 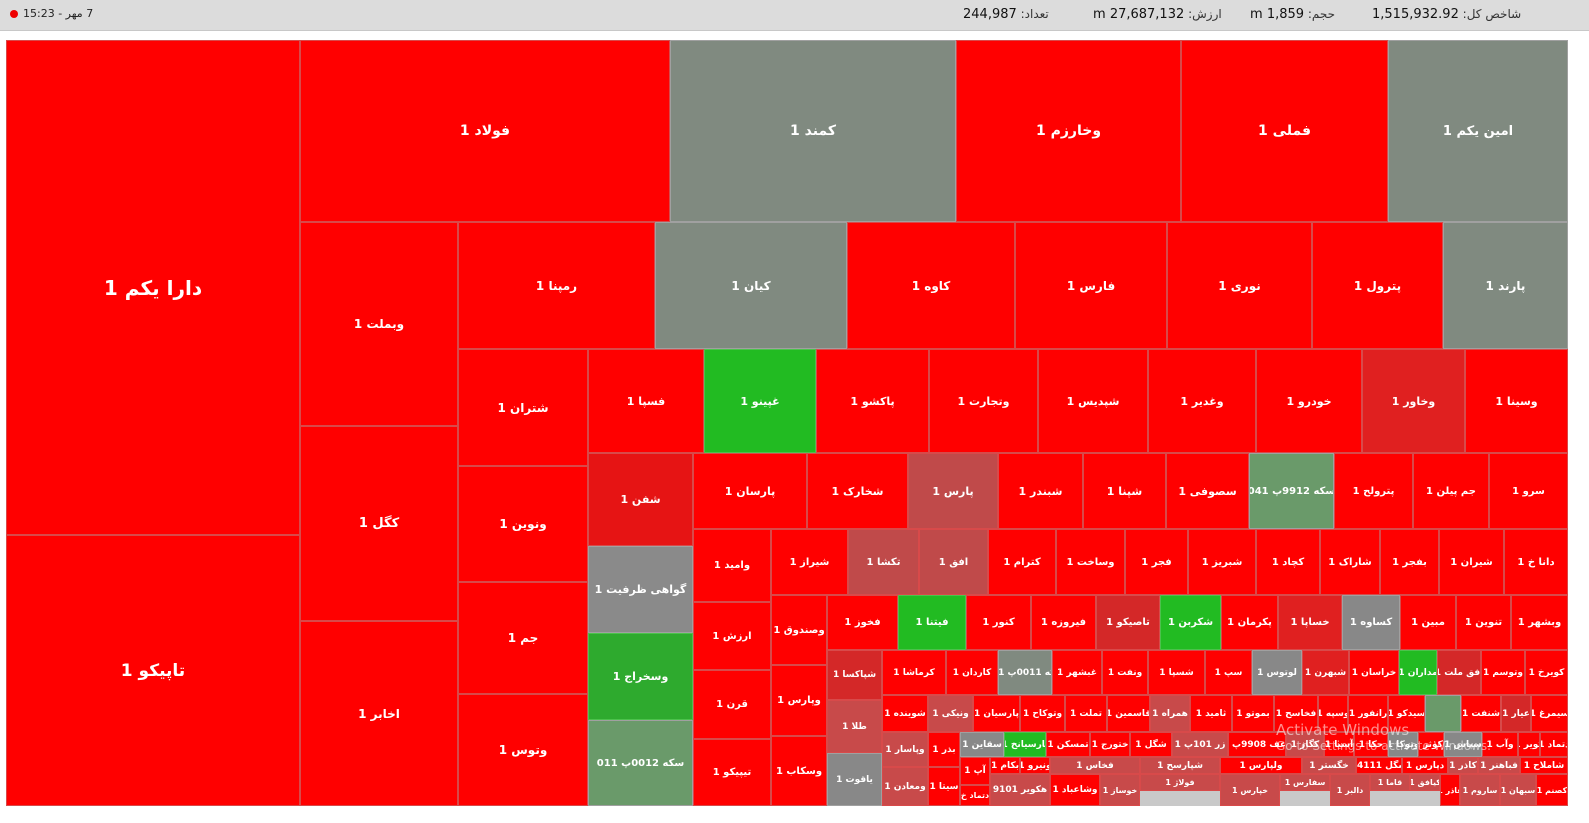 I want to click on stock-tile: دتماد 1, so click(x=1554, y=744).